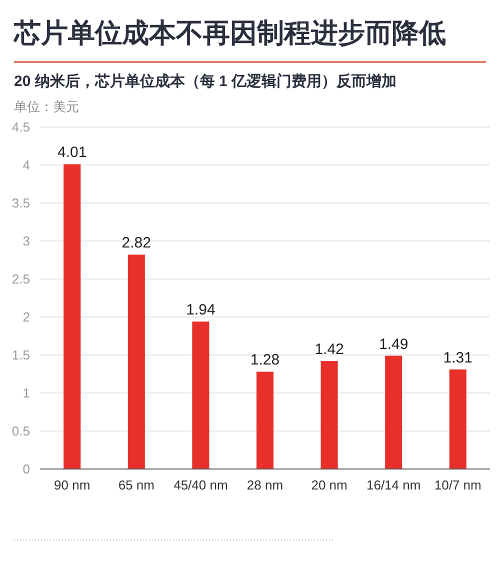  I want to click on data-label: 2.82, so click(137, 243).